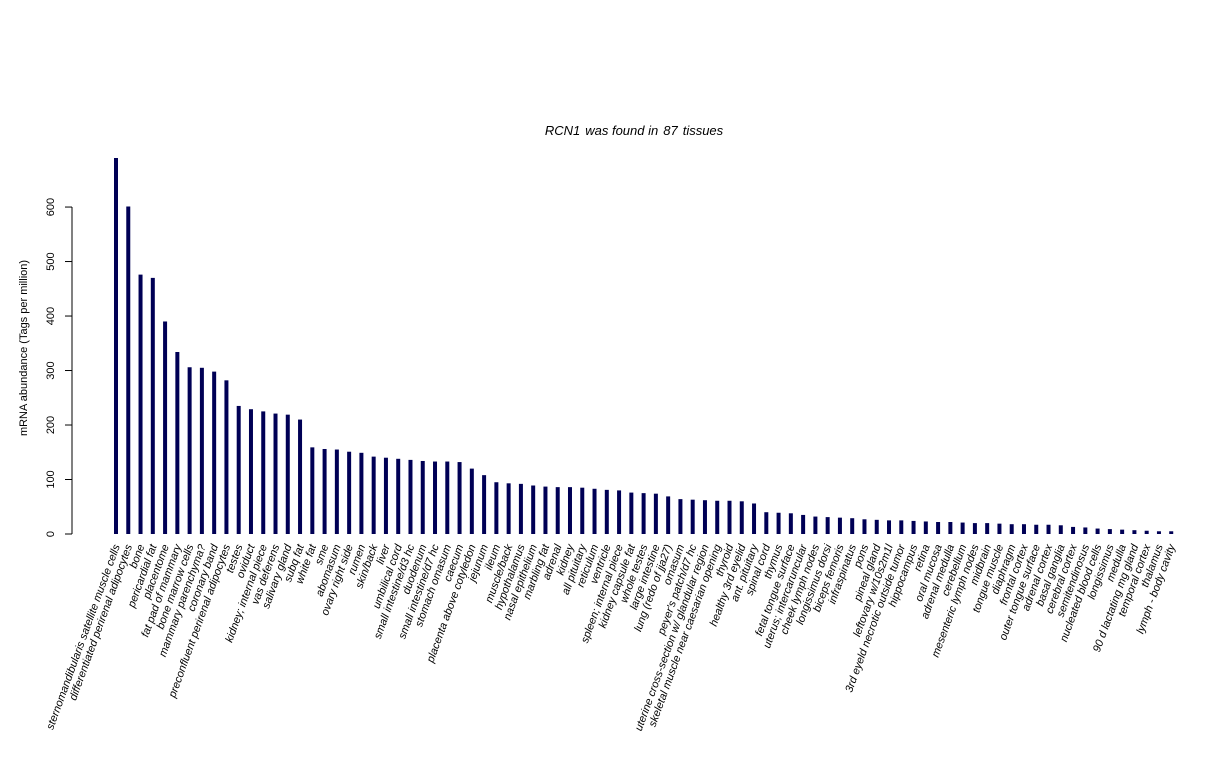  I want to click on y-tick-label: 200, so click(51, 425).